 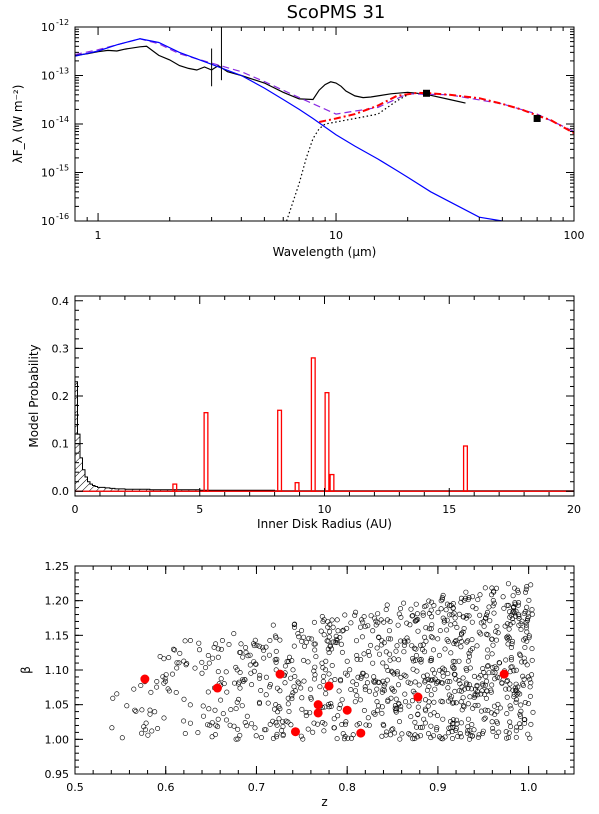 I want to click on x-tick-label: 20, so click(x=574, y=509).